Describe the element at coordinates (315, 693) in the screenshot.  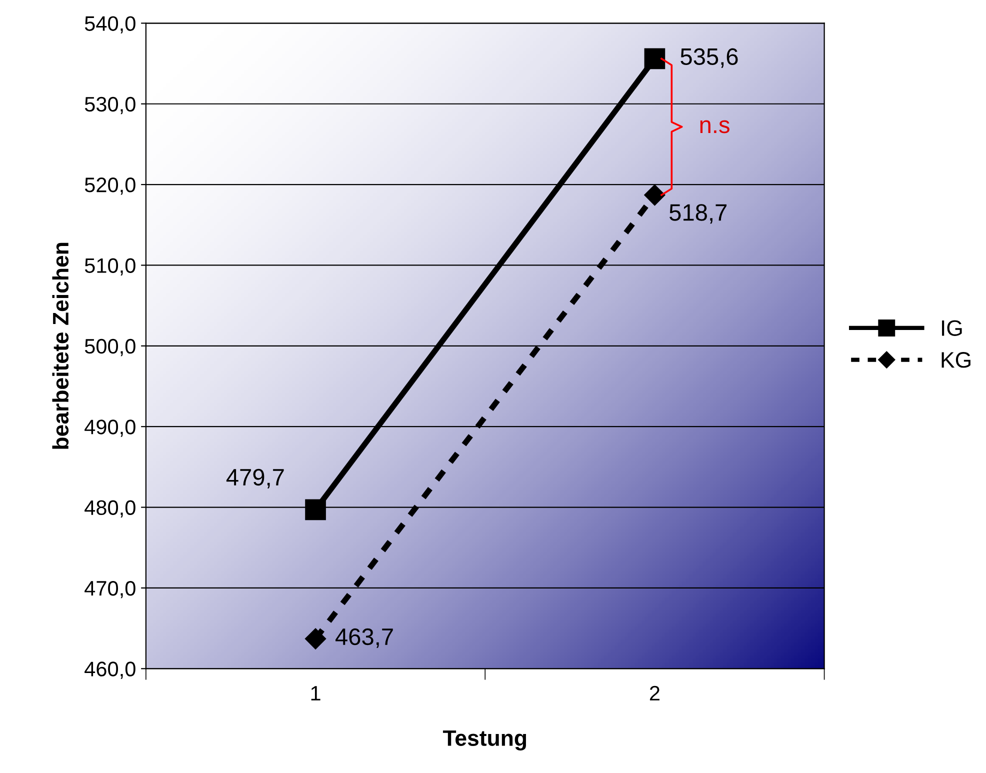
I see `x-tick-label: 1` at that location.